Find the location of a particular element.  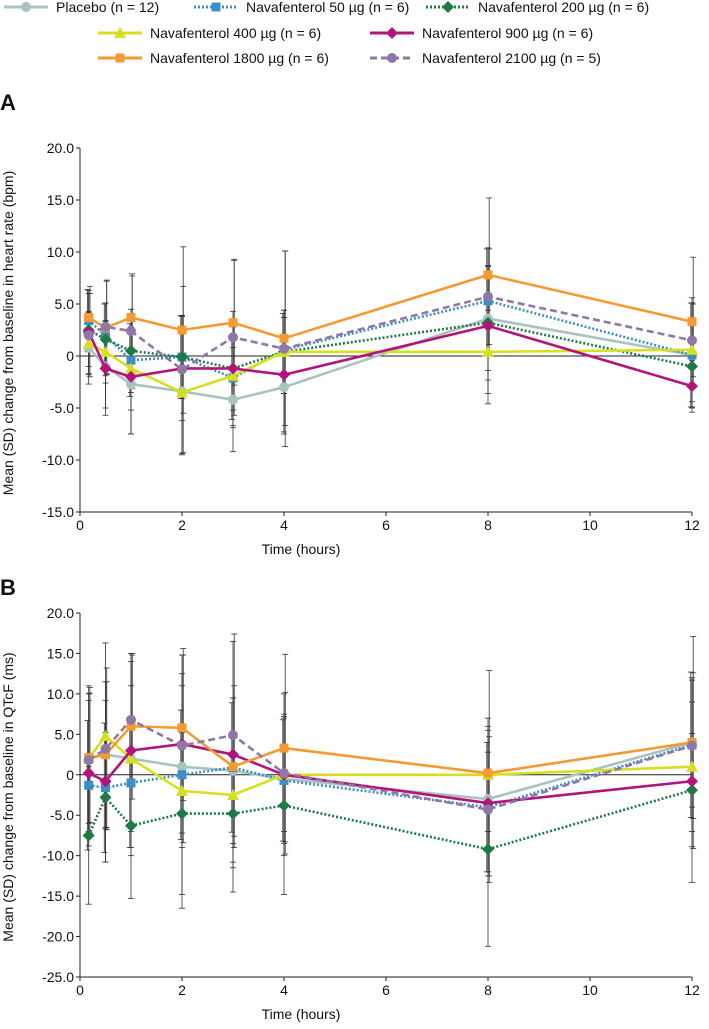

legend-item-n50: Navafenterol 50 µg (n = 6) is located at coordinates (301, 7).